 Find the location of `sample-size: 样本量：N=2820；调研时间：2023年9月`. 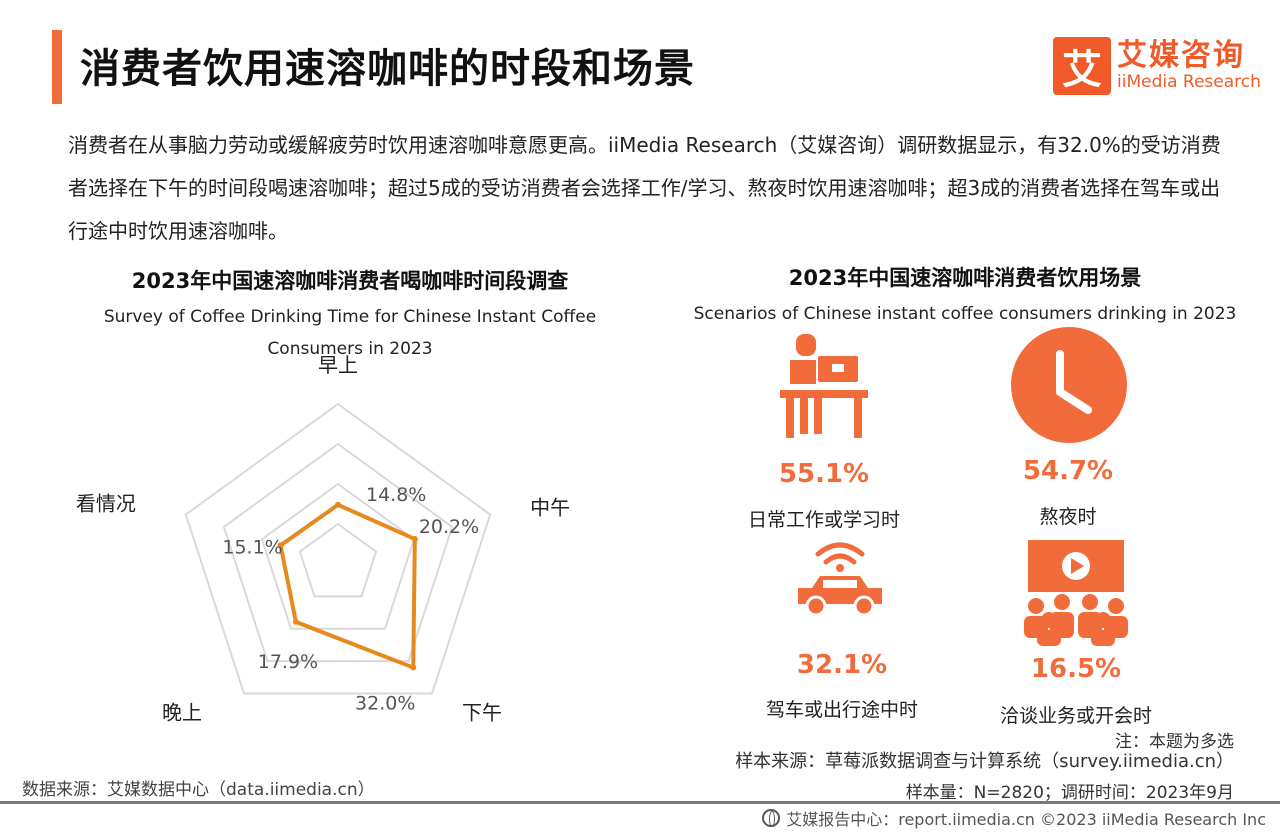

sample-size: 样本量：N=2820；调研时间：2023年9月 is located at coordinates (1069, 793).